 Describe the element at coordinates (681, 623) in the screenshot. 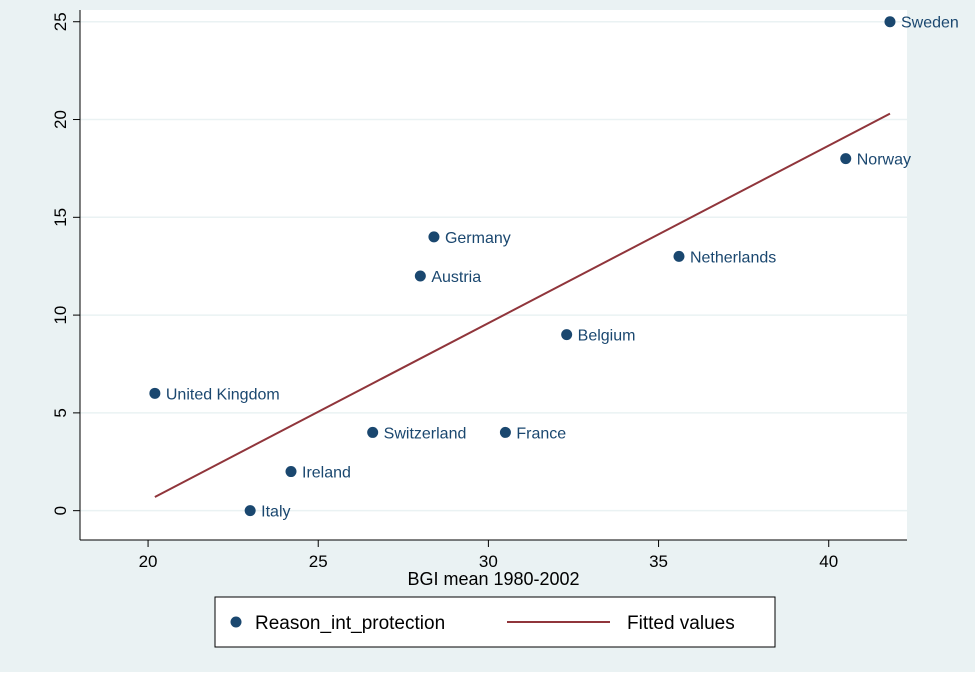

I see `legend-label-line: Fitted values` at that location.